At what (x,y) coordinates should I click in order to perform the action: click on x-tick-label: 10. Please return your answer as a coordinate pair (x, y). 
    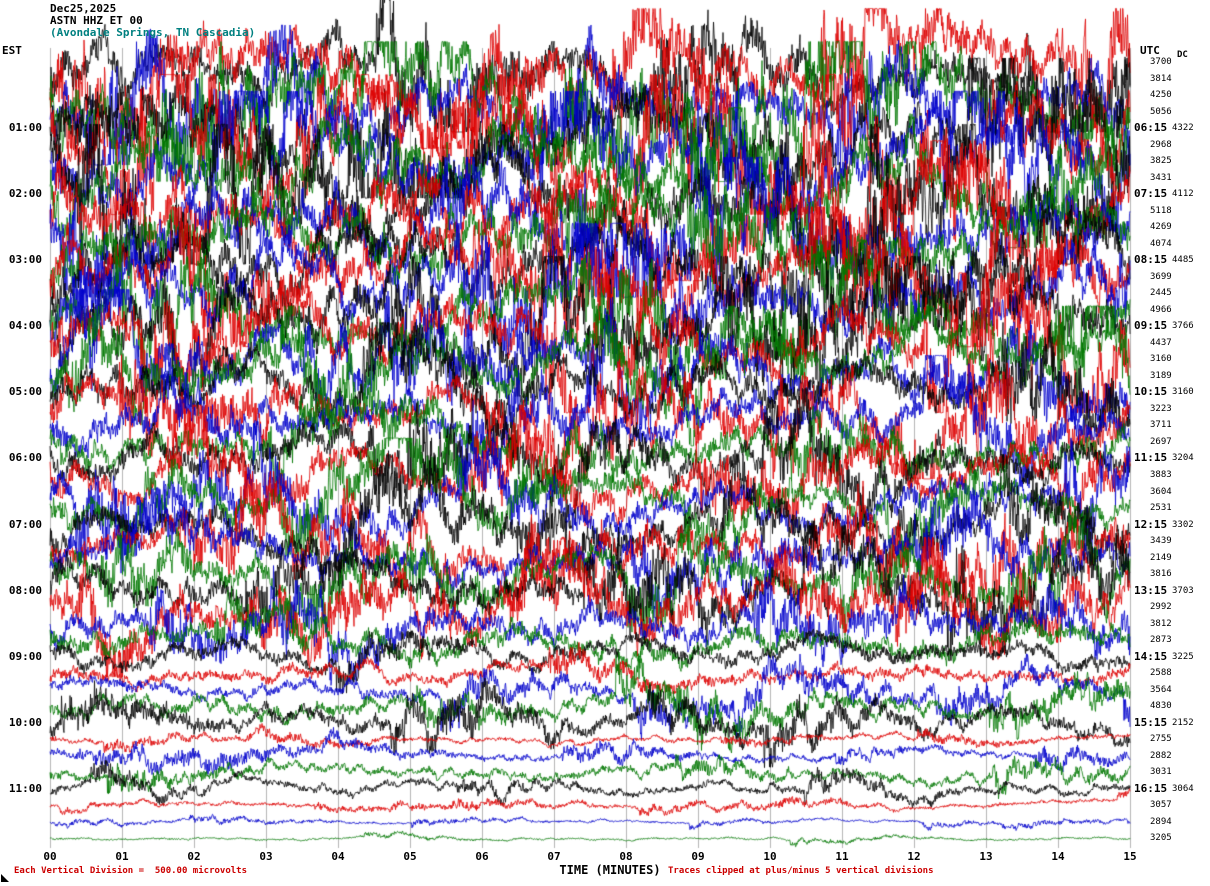
    Looking at the image, I should click on (770, 856).